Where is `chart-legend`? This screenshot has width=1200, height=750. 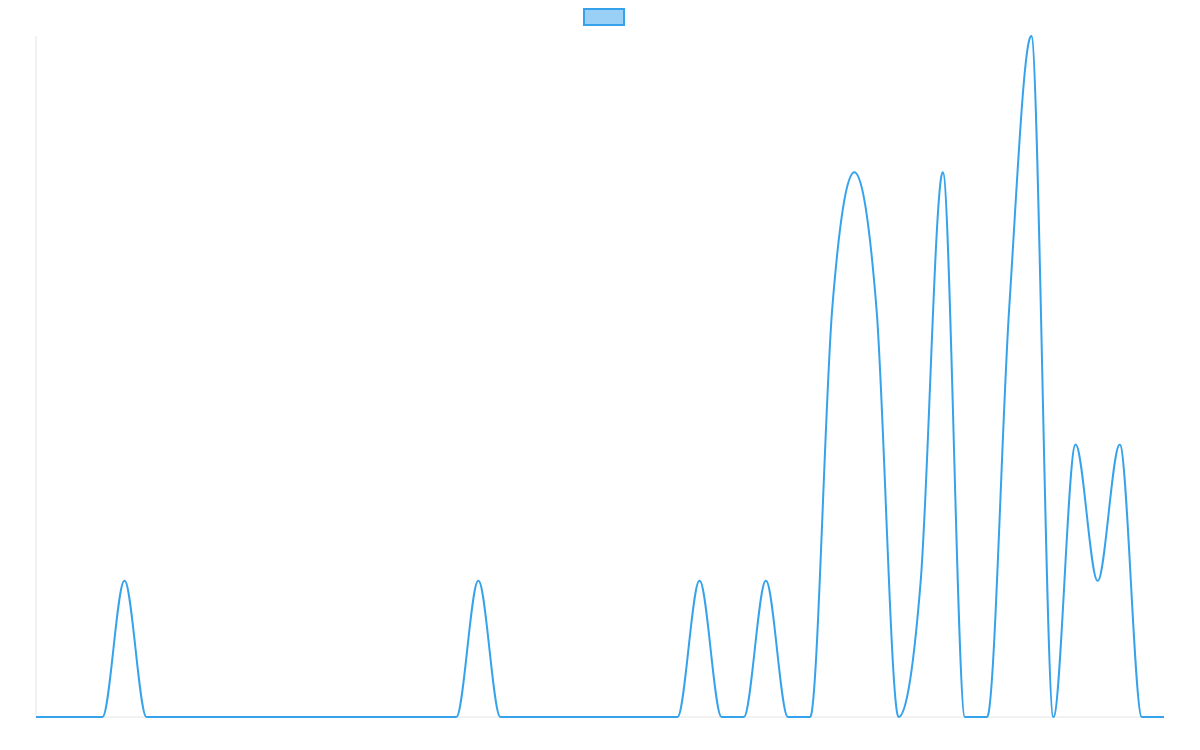 chart-legend is located at coordinates (600, 17).